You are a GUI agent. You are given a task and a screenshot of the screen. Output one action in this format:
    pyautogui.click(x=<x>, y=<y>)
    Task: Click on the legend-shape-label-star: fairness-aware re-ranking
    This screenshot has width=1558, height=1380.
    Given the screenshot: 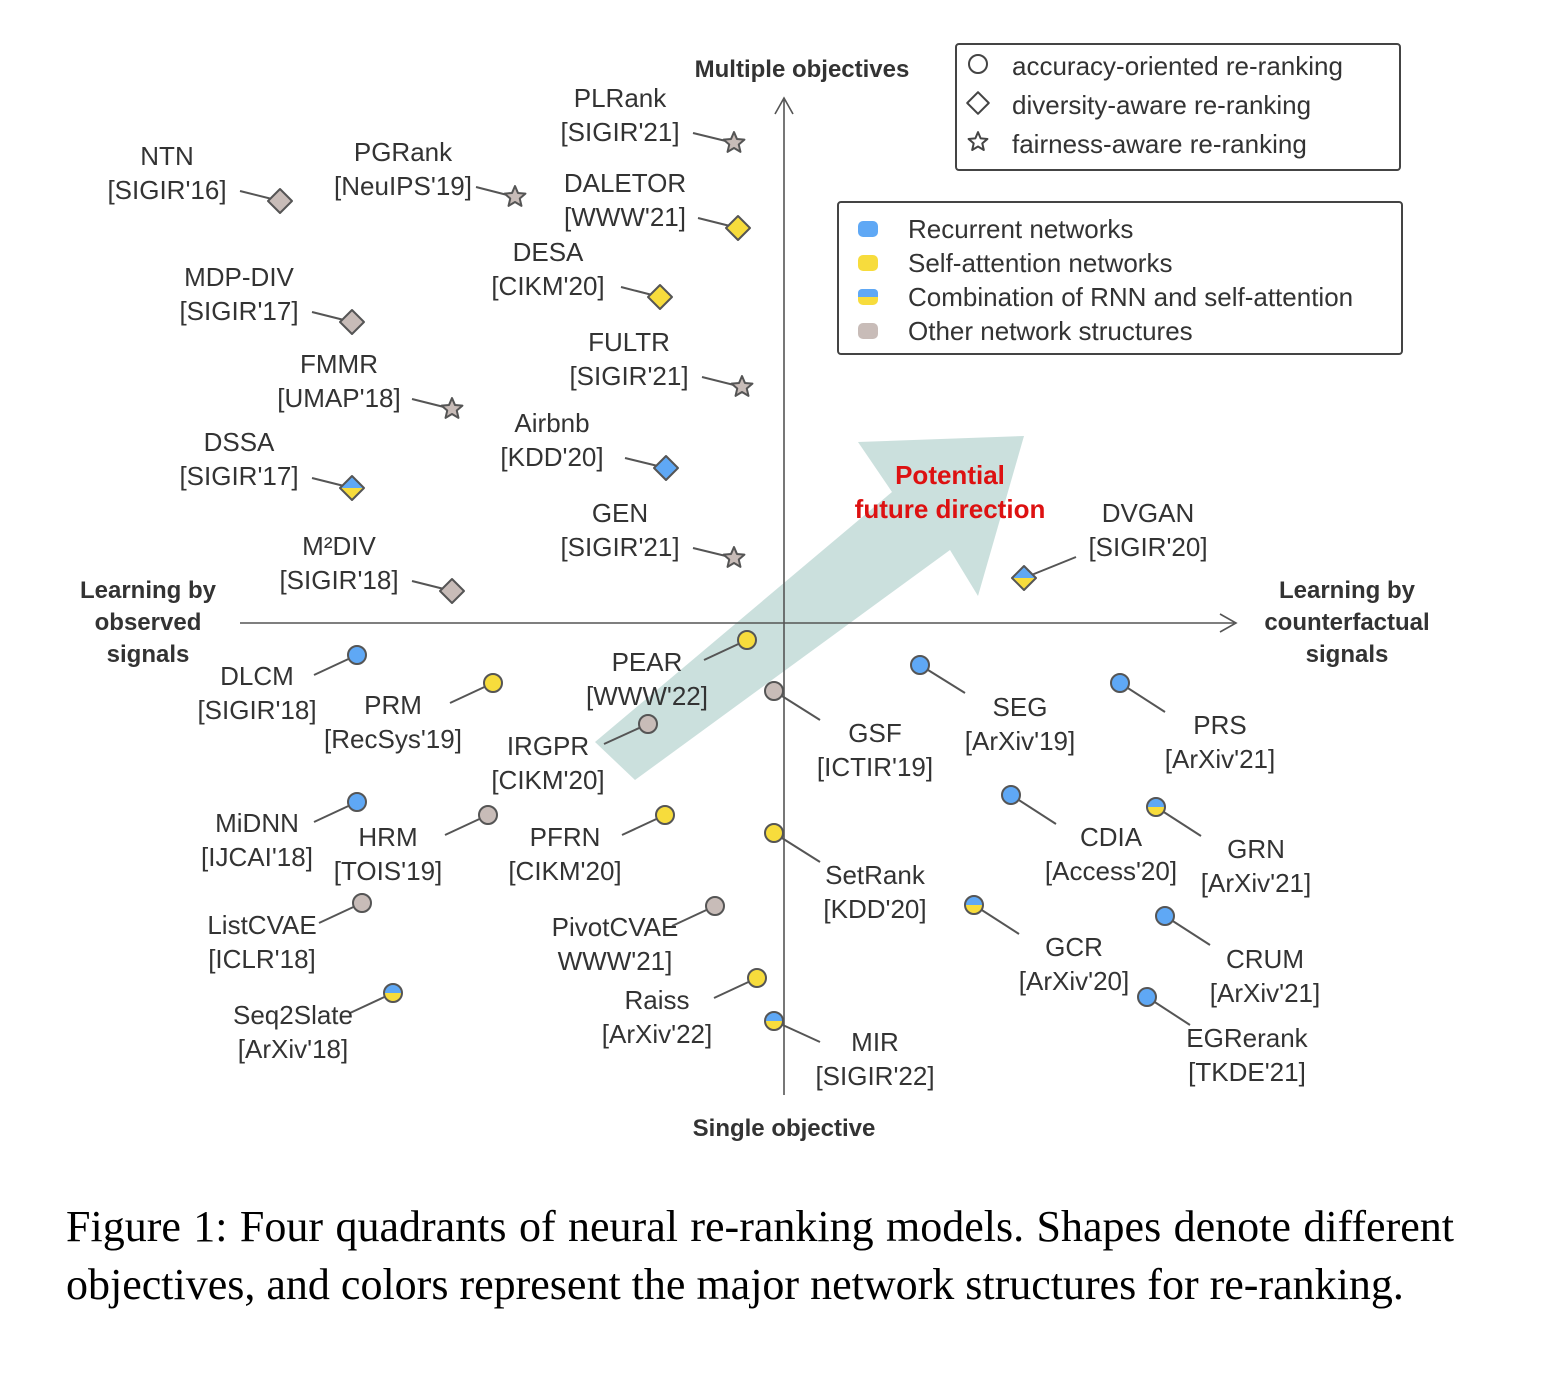 What is the action you would take?
    pyautogui.click(x=1159, y=144)
    